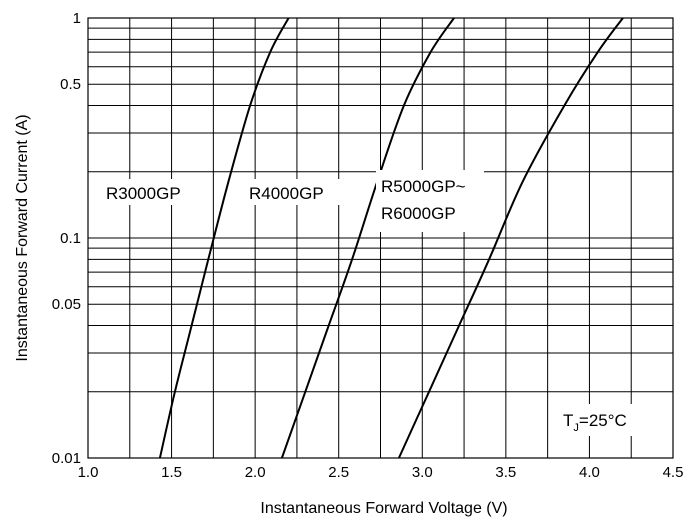 The height and width of the screenshot is (521, 697). What do you see at coordinates (589, 472) in the screenshot?
I see `x-tick-label: 4.0` at bounding box center [589, 472].